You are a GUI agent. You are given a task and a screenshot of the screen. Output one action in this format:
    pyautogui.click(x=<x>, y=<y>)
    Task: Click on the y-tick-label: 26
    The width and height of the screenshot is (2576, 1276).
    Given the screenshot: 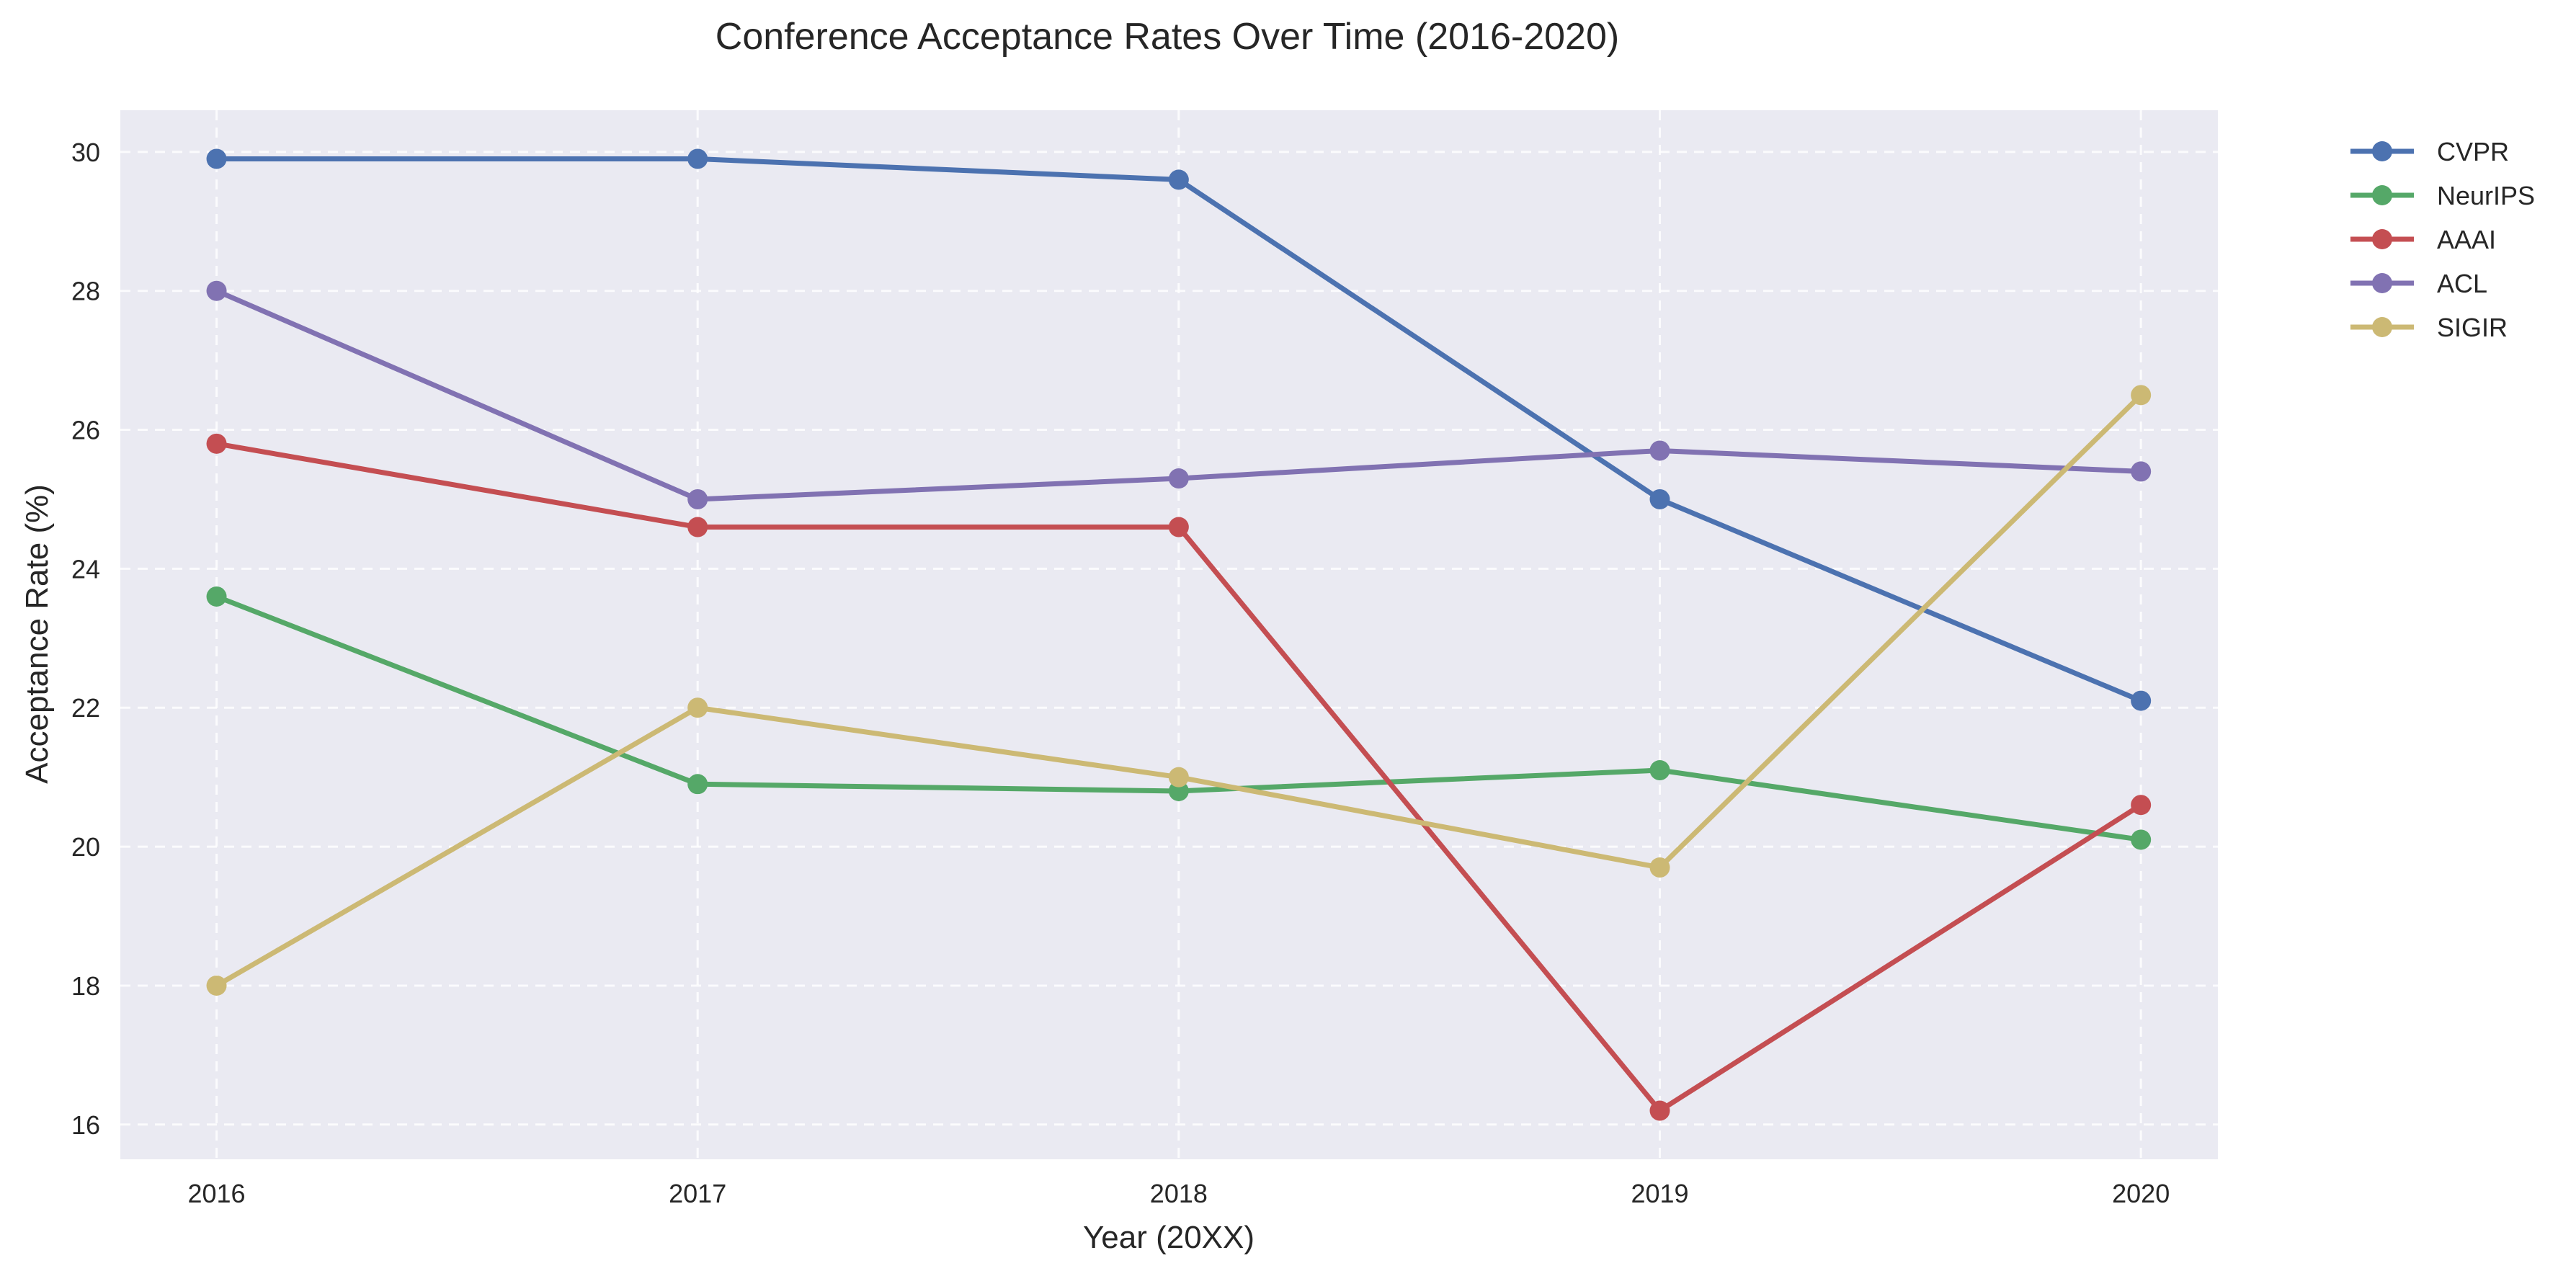 What is the action you would take?
    pyautogui.click(x=85, y=430)
    